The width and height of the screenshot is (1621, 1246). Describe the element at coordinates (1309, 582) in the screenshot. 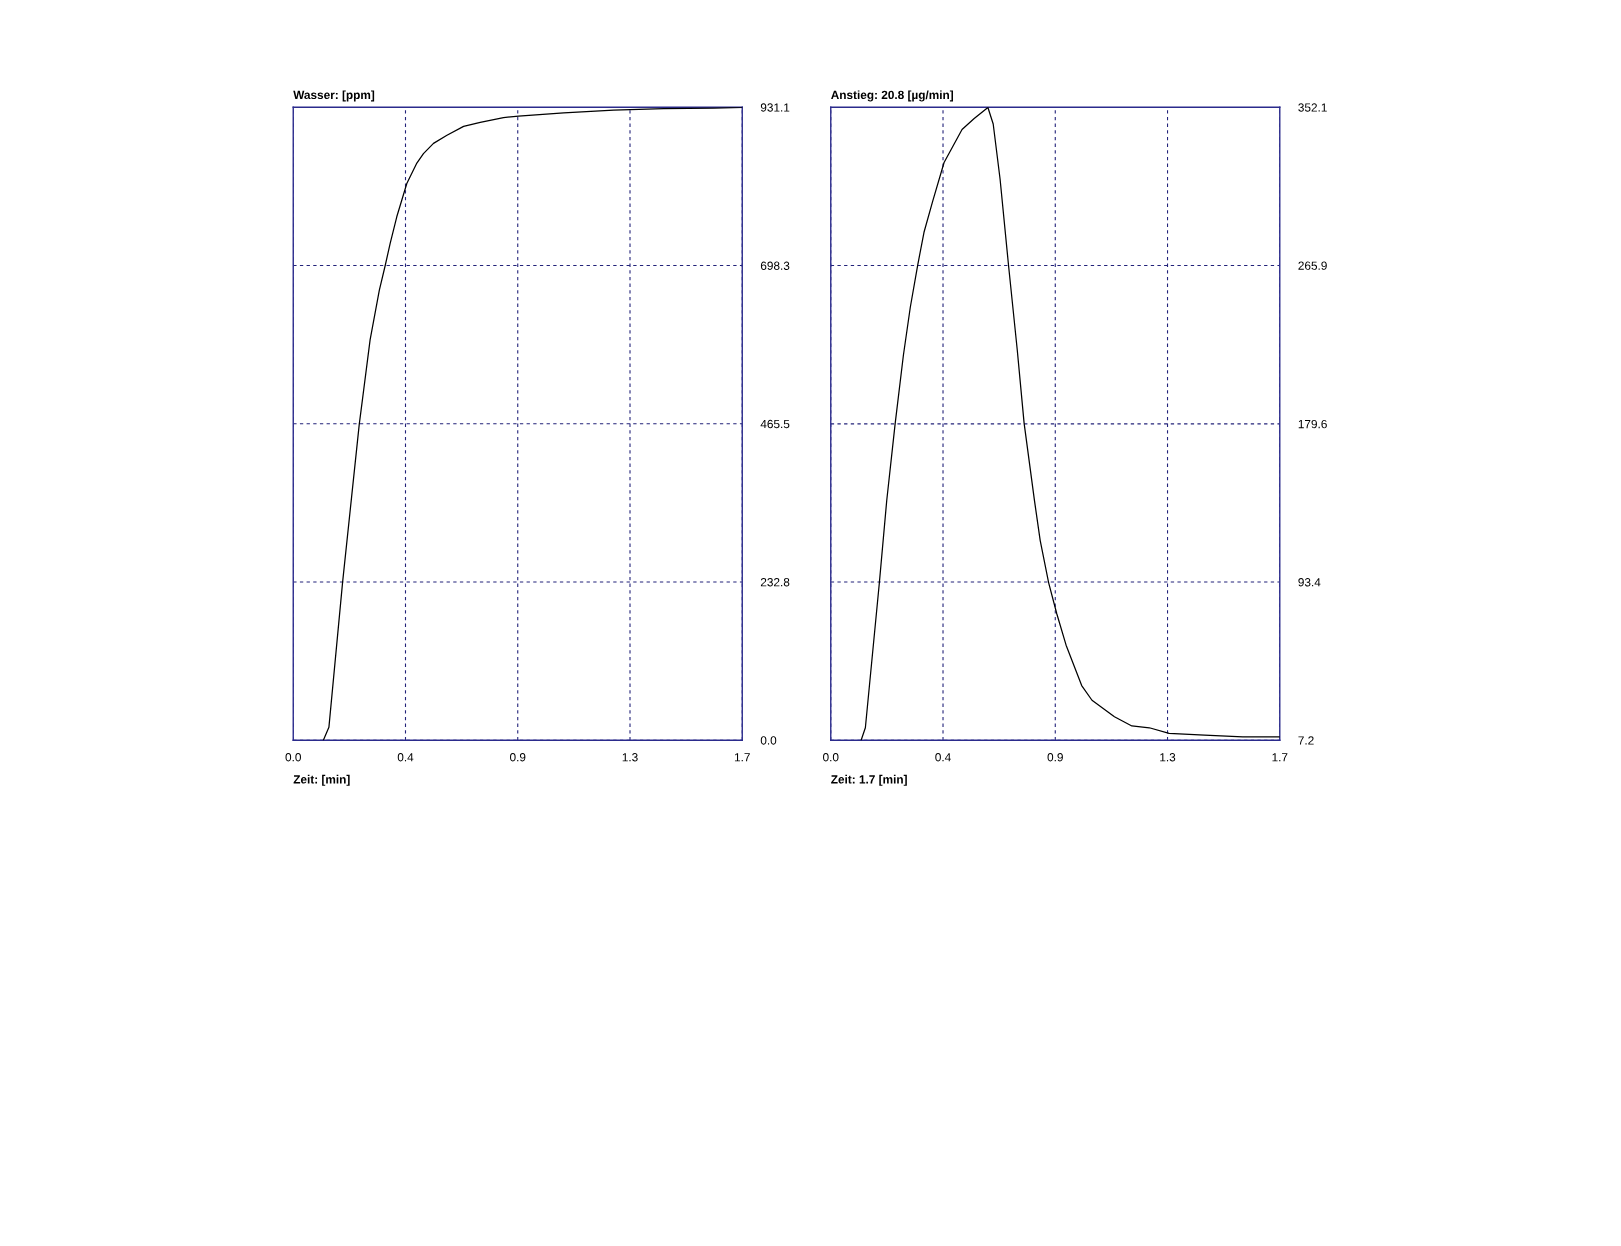

I see `y-tick-label: 93.4` at that location.